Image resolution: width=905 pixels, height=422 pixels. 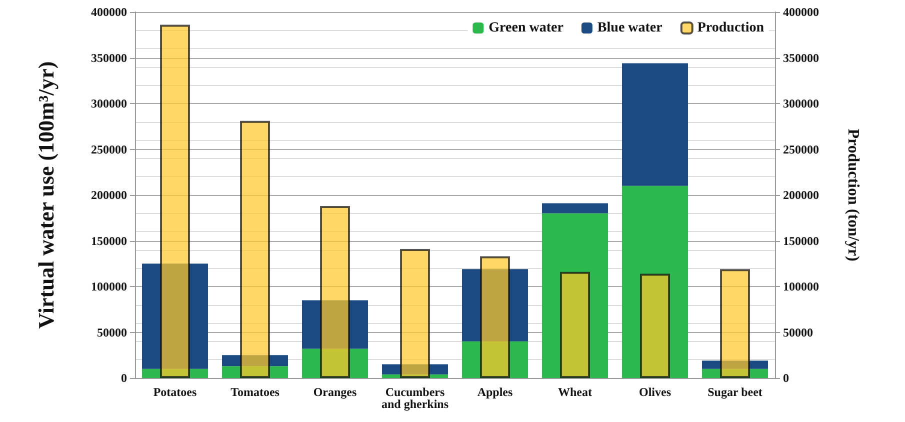 What do you see at coordinates (175, 392) in the screenshot?
I see `x-tick-label: Potatoes` at bounding box center [175, 392].